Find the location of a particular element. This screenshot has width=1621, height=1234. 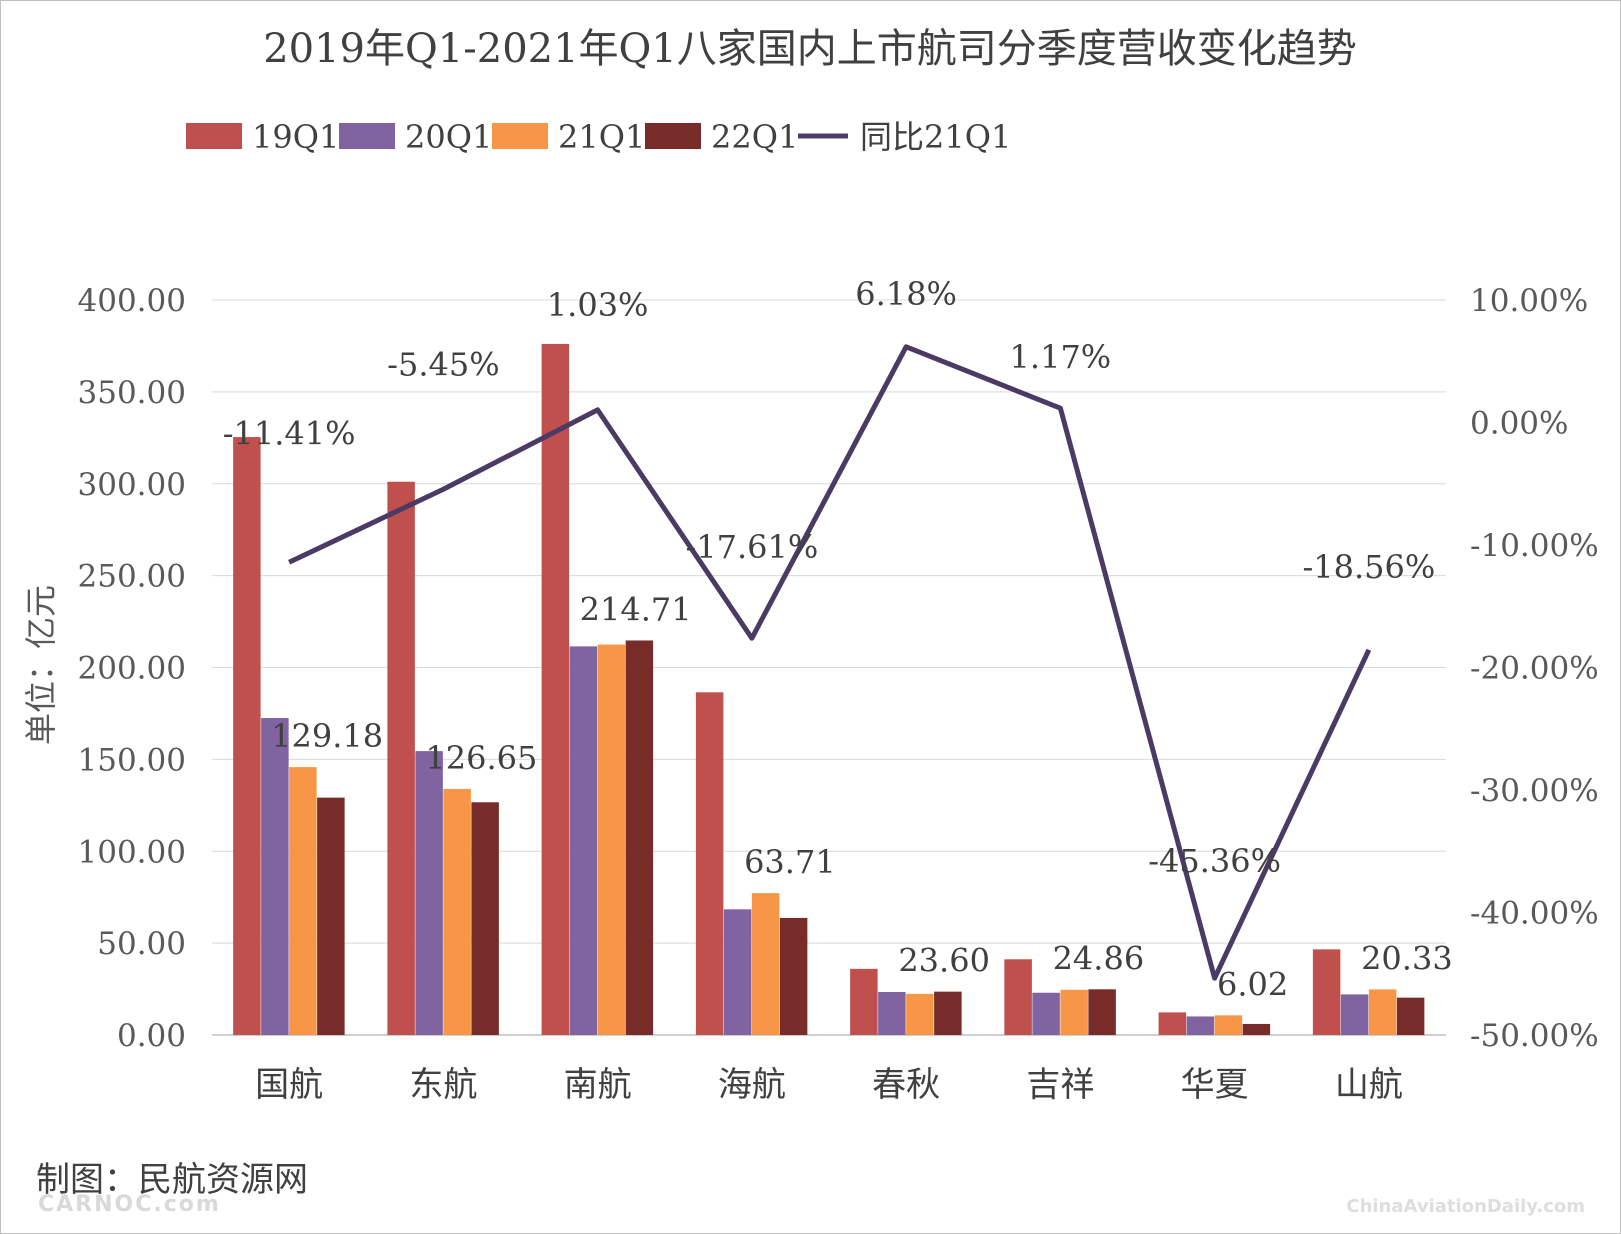

y-tick-label: 350.00 is located at coordinates (132, 393).